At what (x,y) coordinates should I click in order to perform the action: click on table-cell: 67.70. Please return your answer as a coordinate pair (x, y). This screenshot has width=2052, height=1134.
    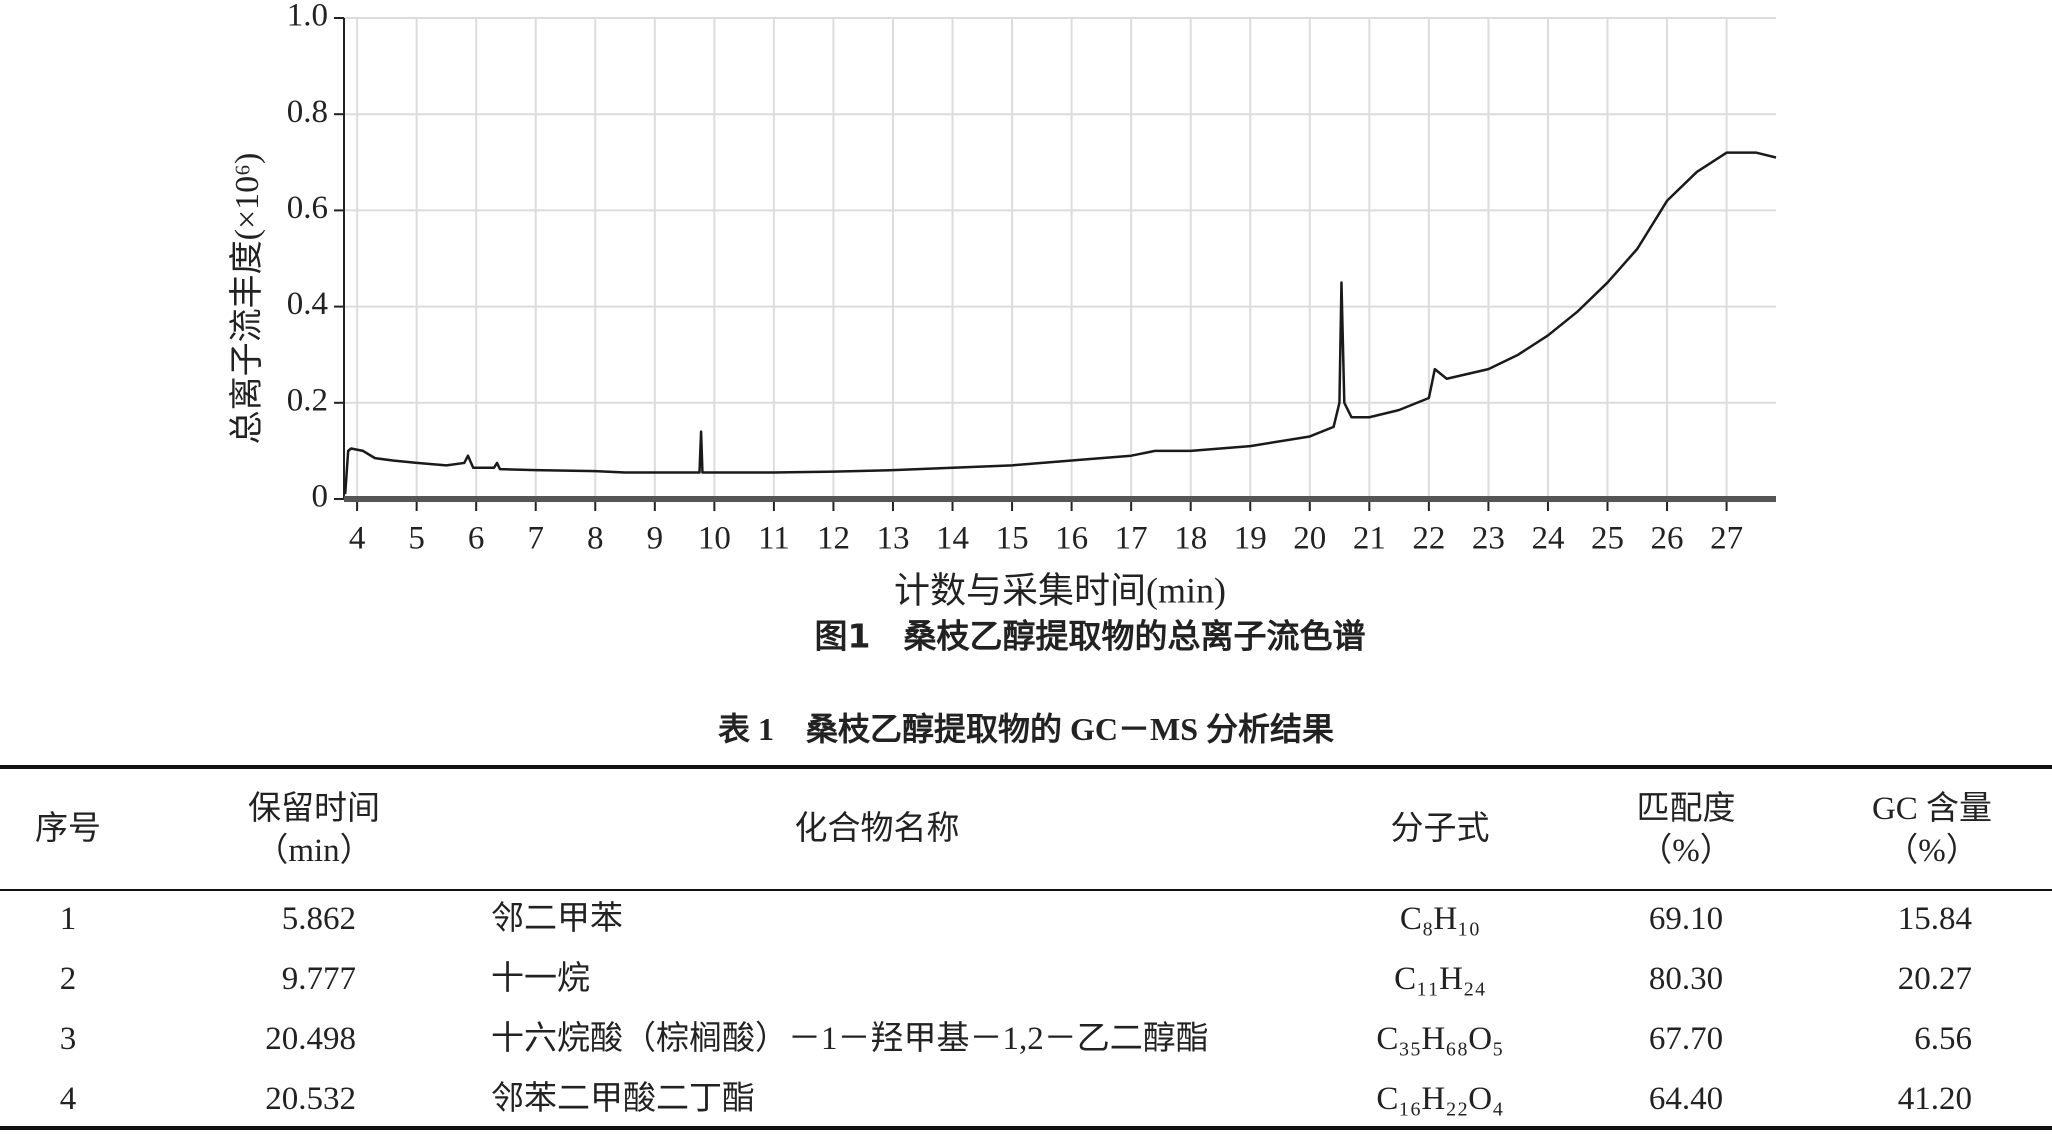
    Looking at the image, I should click on (1686, 1039).